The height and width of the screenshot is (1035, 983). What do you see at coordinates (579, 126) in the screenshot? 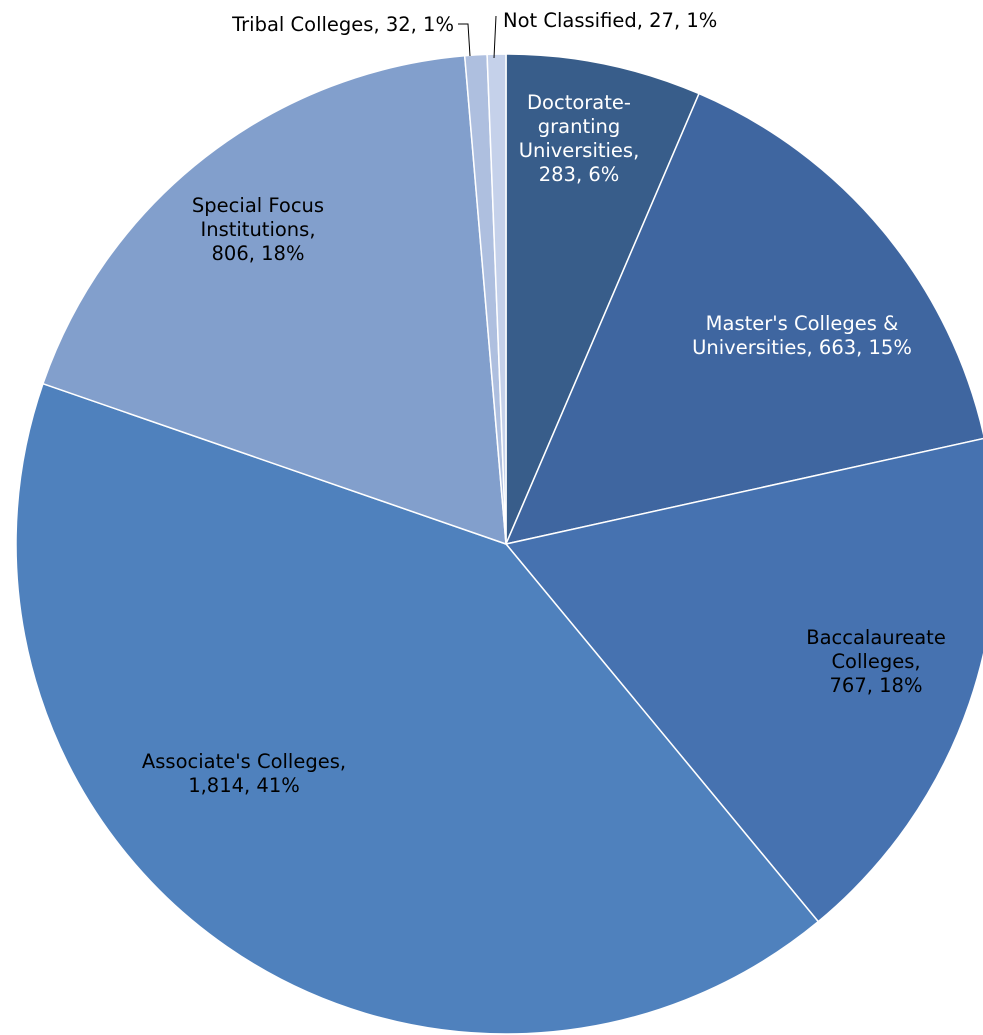
I see `slice-label-line: granting` at bounding box center [579, 126].